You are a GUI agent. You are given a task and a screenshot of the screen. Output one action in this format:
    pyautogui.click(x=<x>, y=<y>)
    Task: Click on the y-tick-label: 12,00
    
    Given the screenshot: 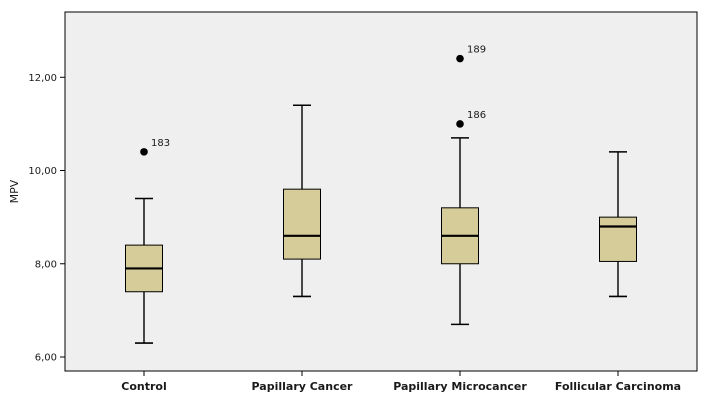 What is the action you would take?
    pyautogui.click(x=42, y=78)
    